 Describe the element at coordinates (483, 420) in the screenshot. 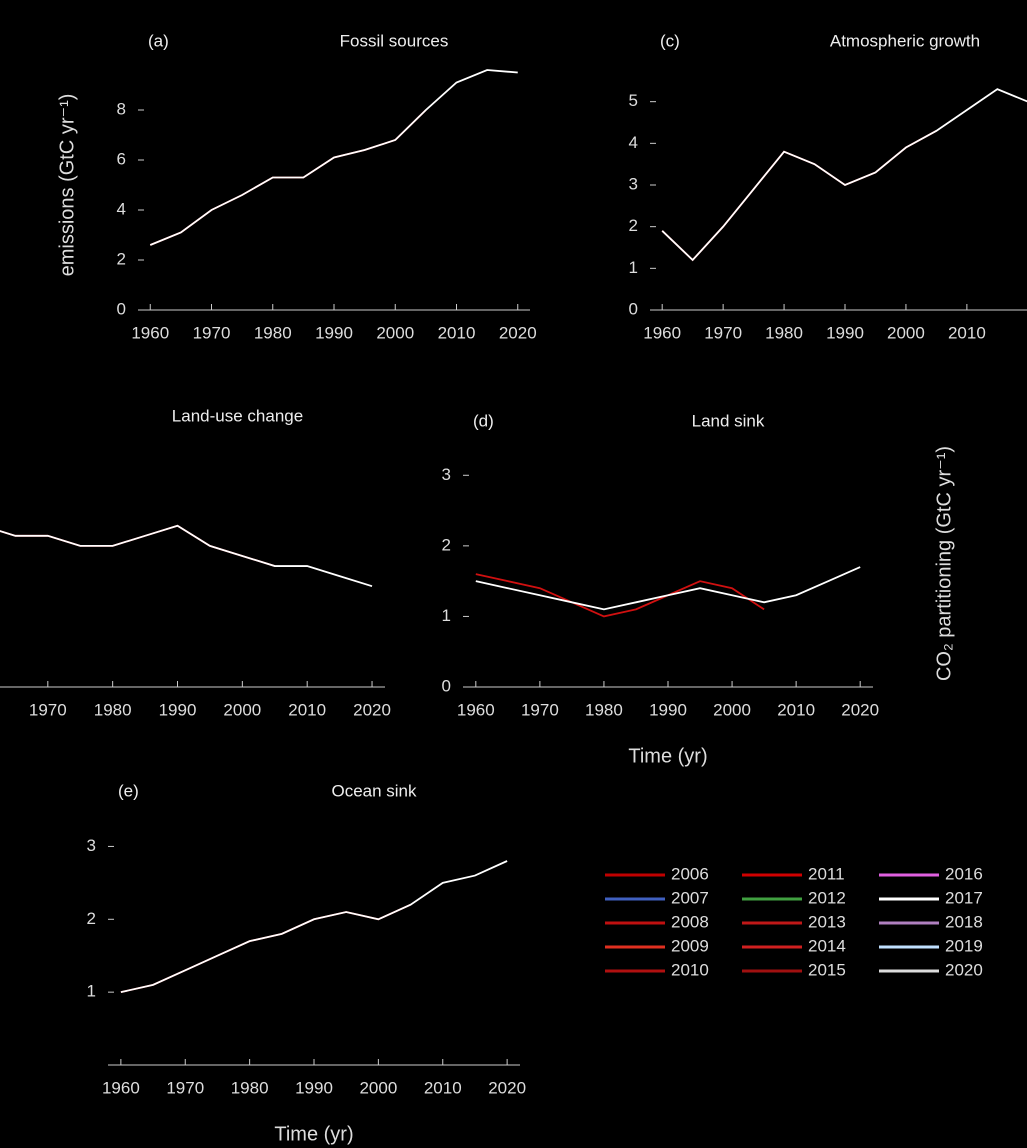

I see `panel-label: (d)` at that location.